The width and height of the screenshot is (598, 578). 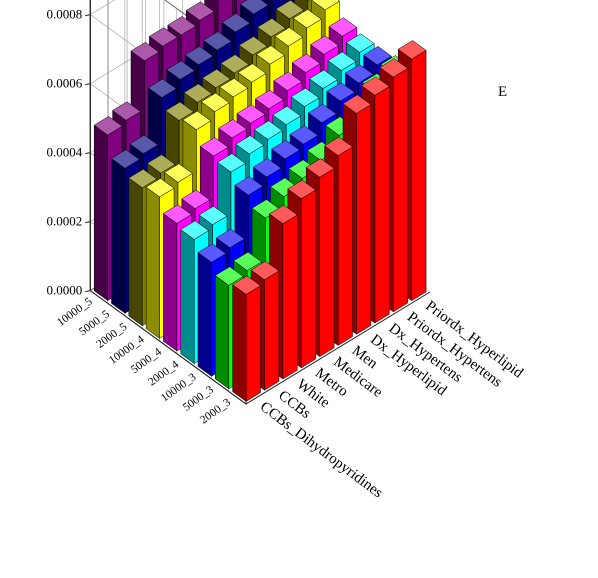 I want to click on z-tick-label: 0.0002, so click(x=65, y=221).